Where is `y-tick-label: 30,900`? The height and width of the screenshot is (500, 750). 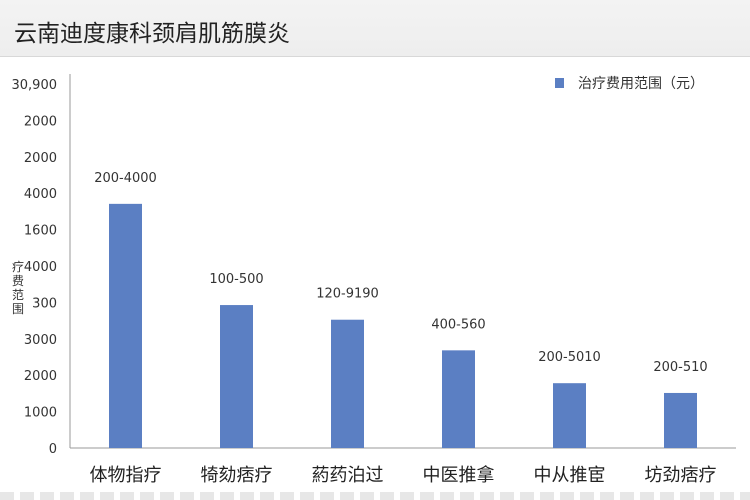
y-tick-label: 30,900 is located at coordinates (35, 85).